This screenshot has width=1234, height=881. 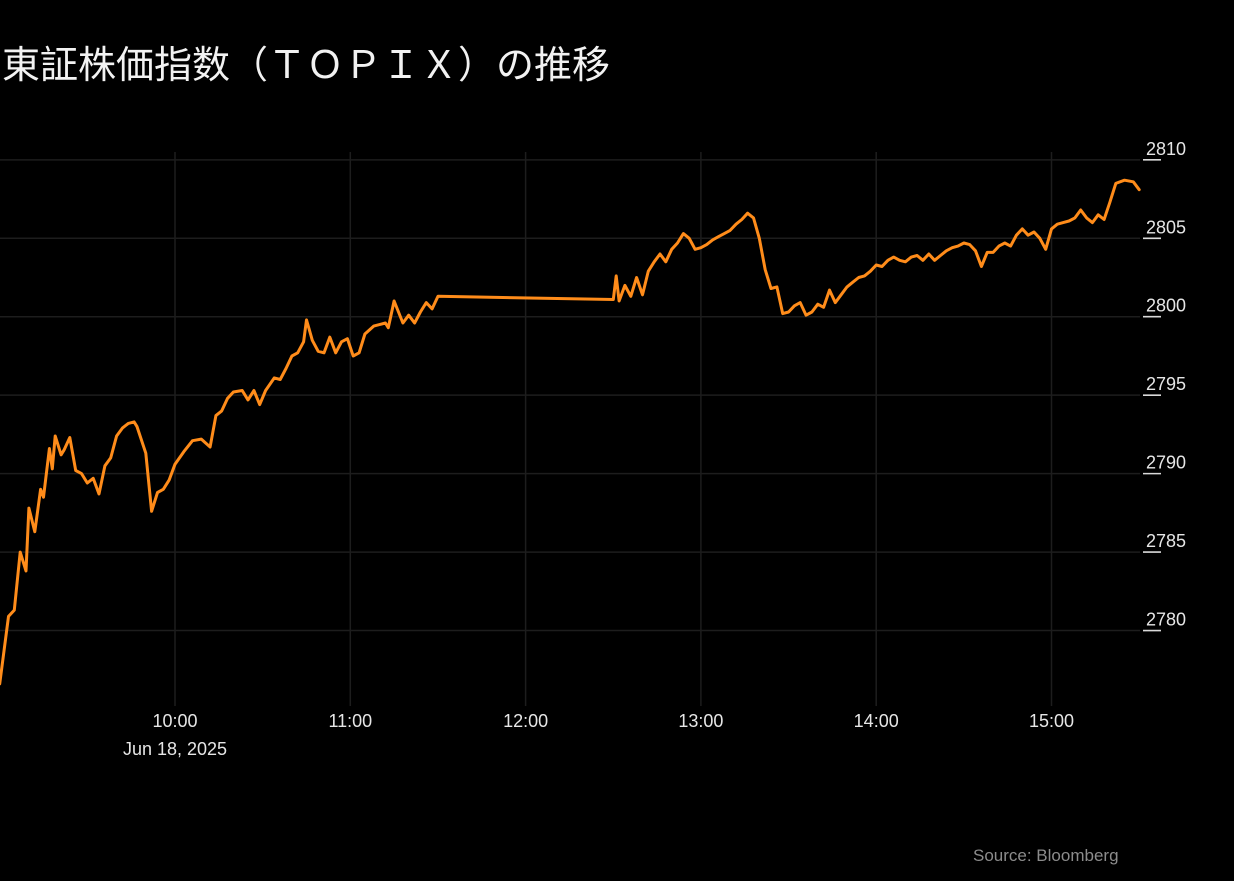 I want to click on x-tick-label: 14:00, so click(x=876, y=721).